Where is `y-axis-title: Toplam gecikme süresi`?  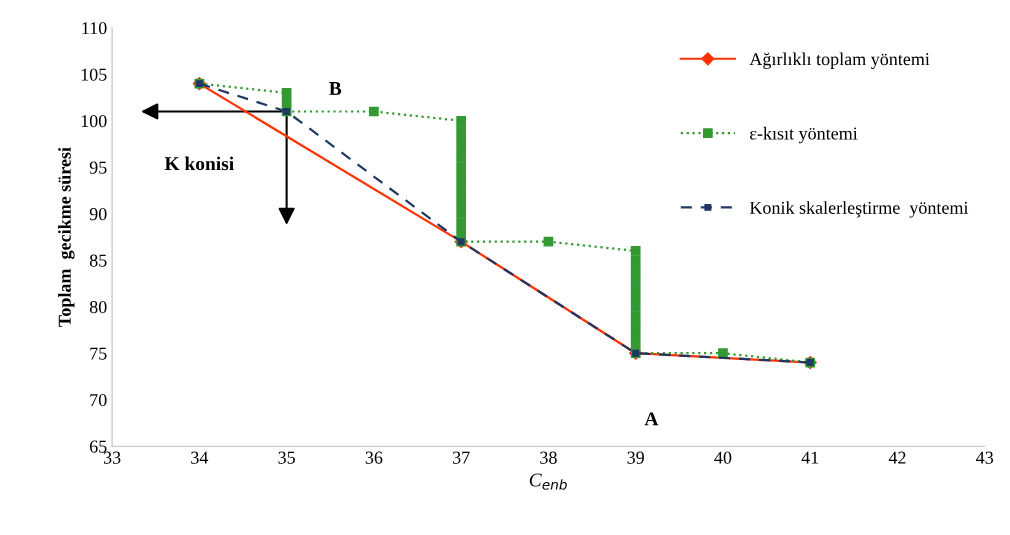
y-axis-title: Toplam gecikme süresi is located at coordinates (66, 237).